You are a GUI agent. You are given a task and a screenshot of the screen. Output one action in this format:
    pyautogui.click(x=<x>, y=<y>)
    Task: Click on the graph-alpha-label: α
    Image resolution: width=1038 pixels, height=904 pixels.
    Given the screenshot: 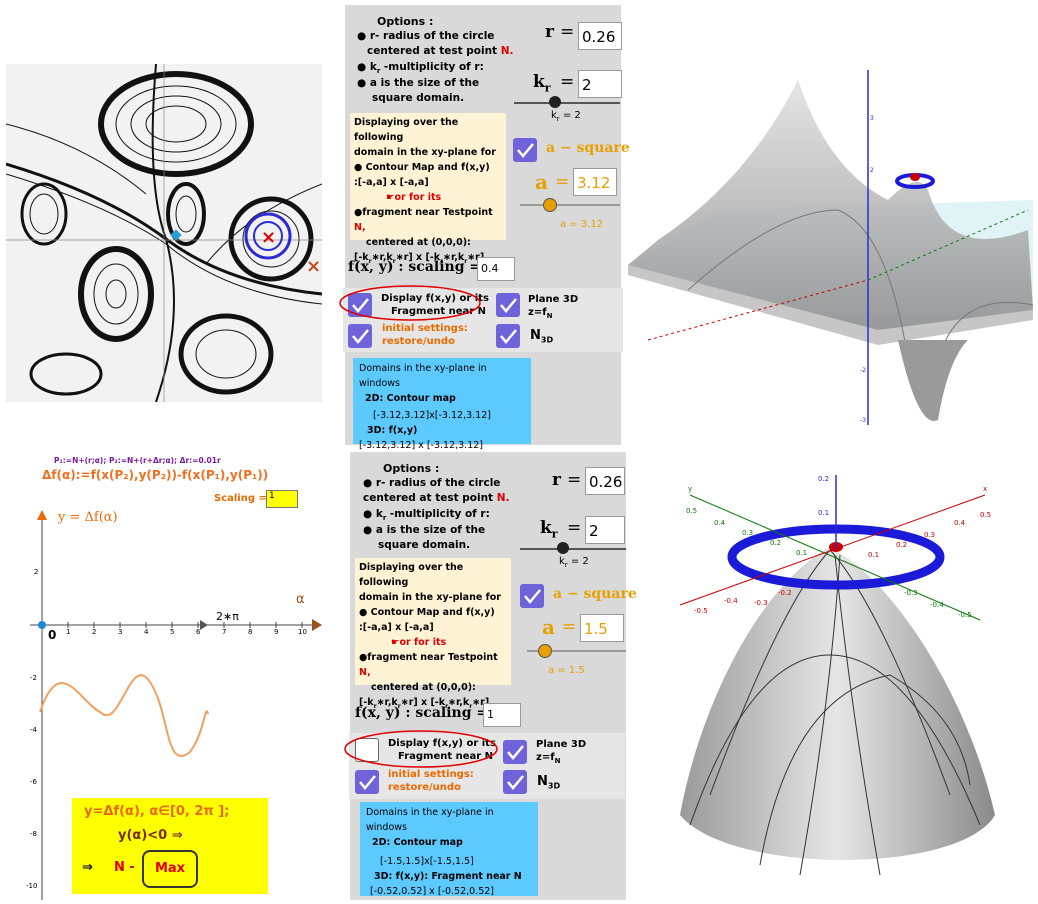 What is the action you would take?
    pyautogui.click(x=300, y=599)
    